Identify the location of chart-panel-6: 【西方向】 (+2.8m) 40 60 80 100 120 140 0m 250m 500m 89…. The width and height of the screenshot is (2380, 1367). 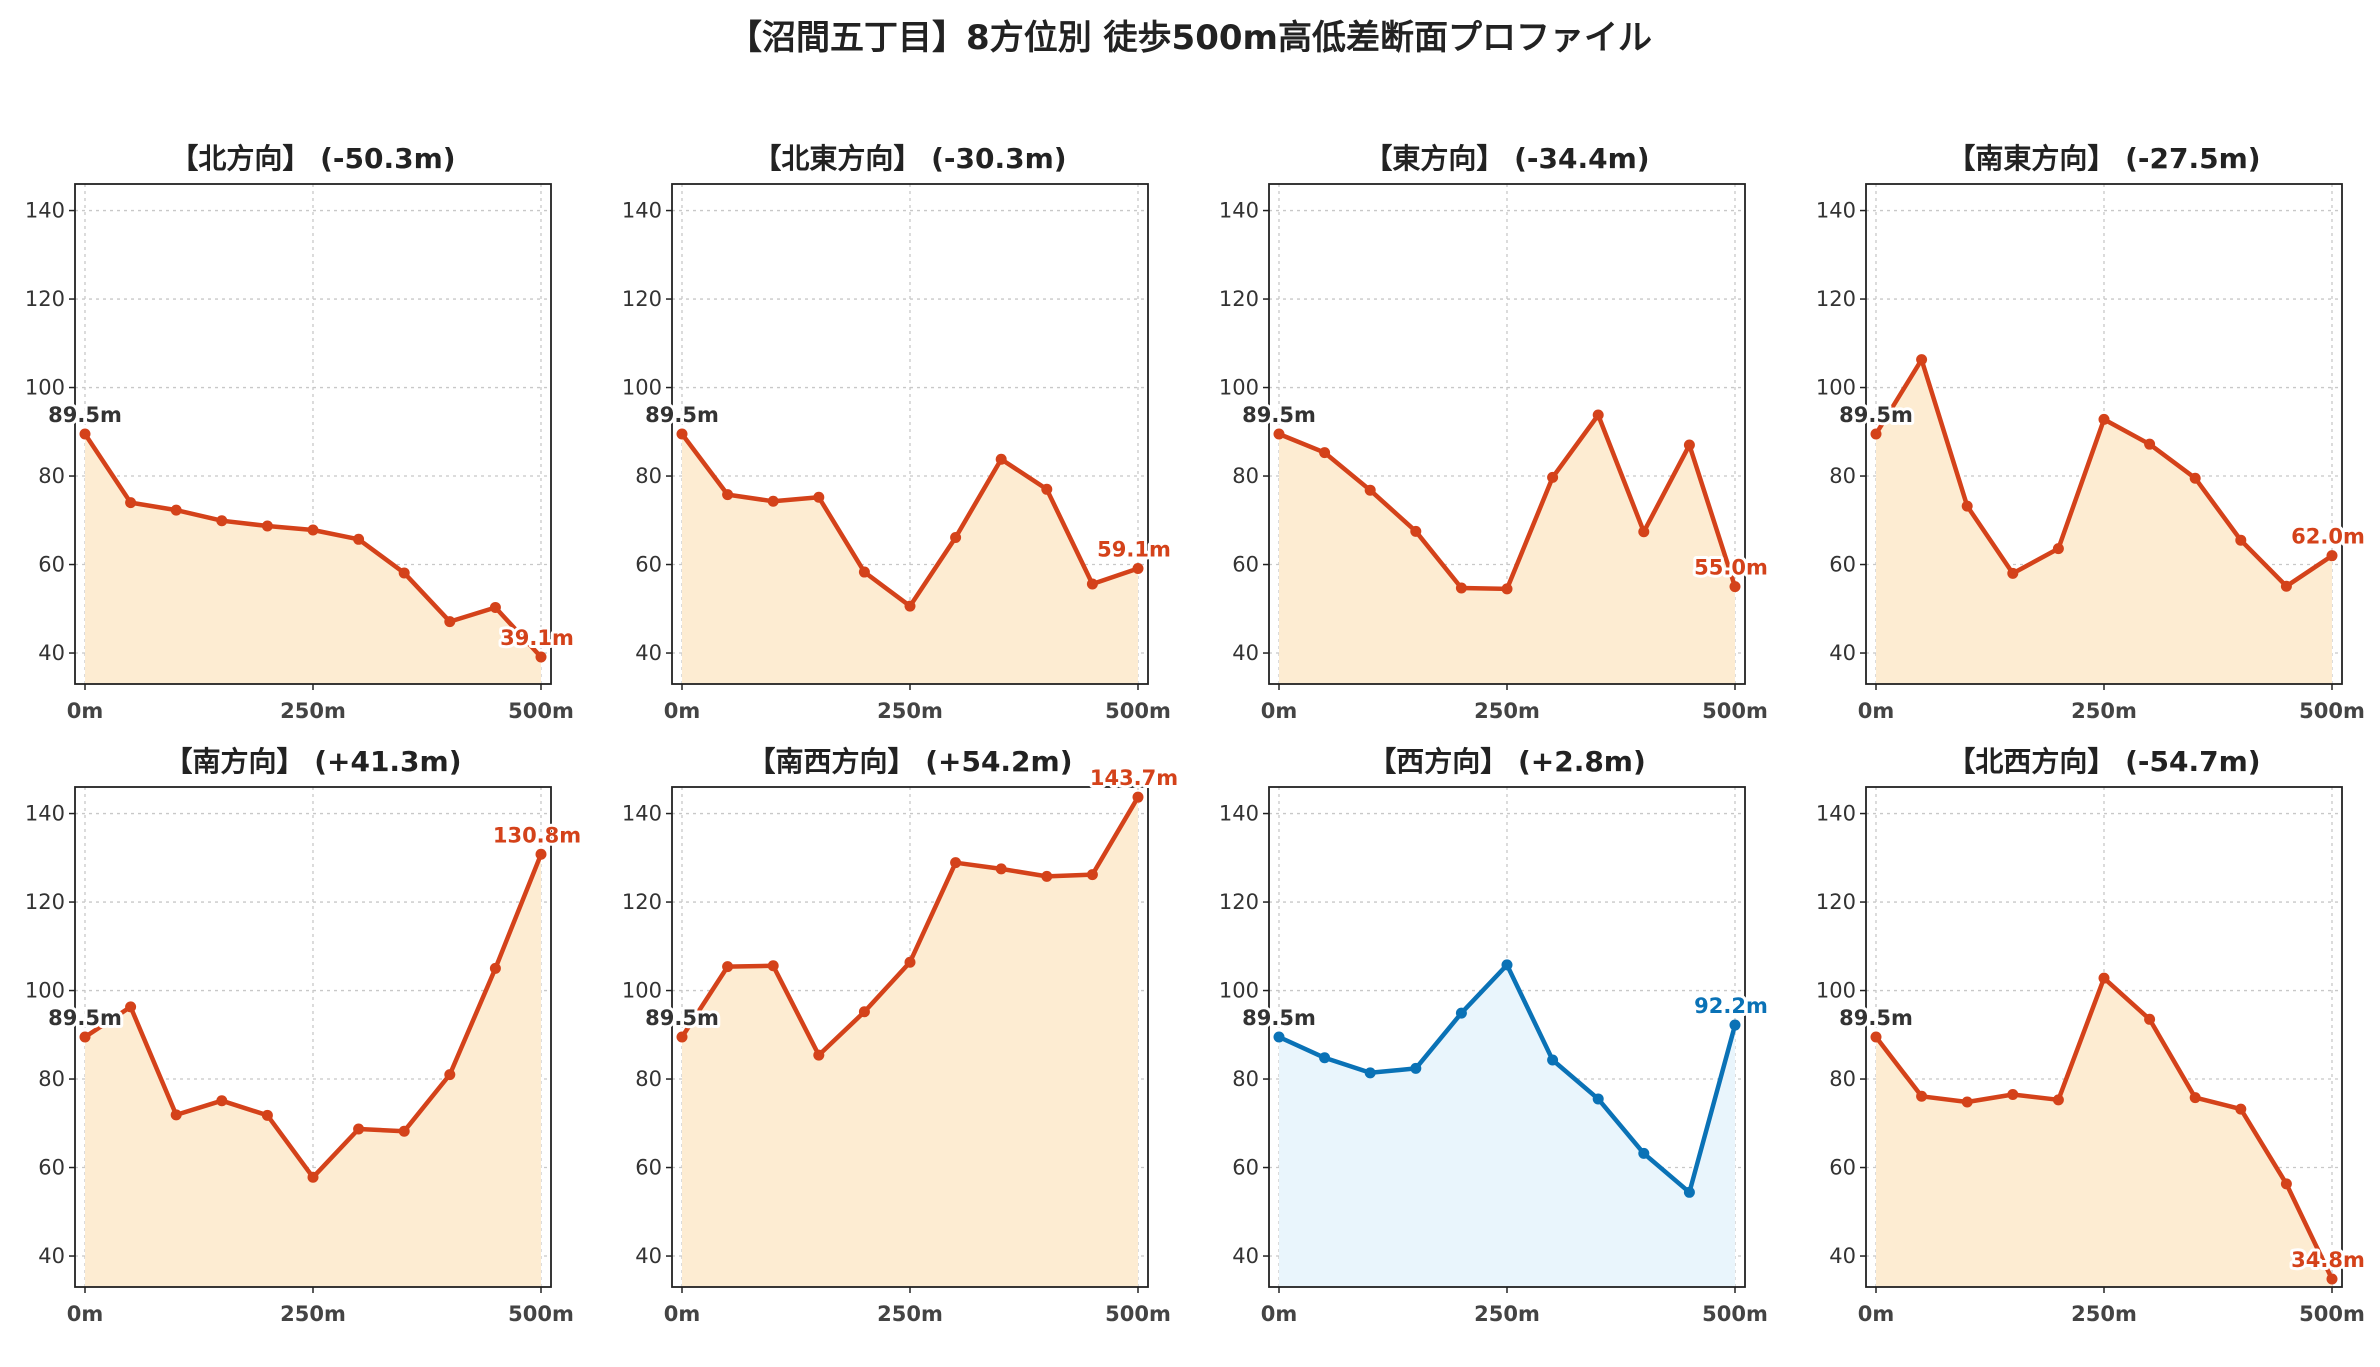
(1495, 1035).